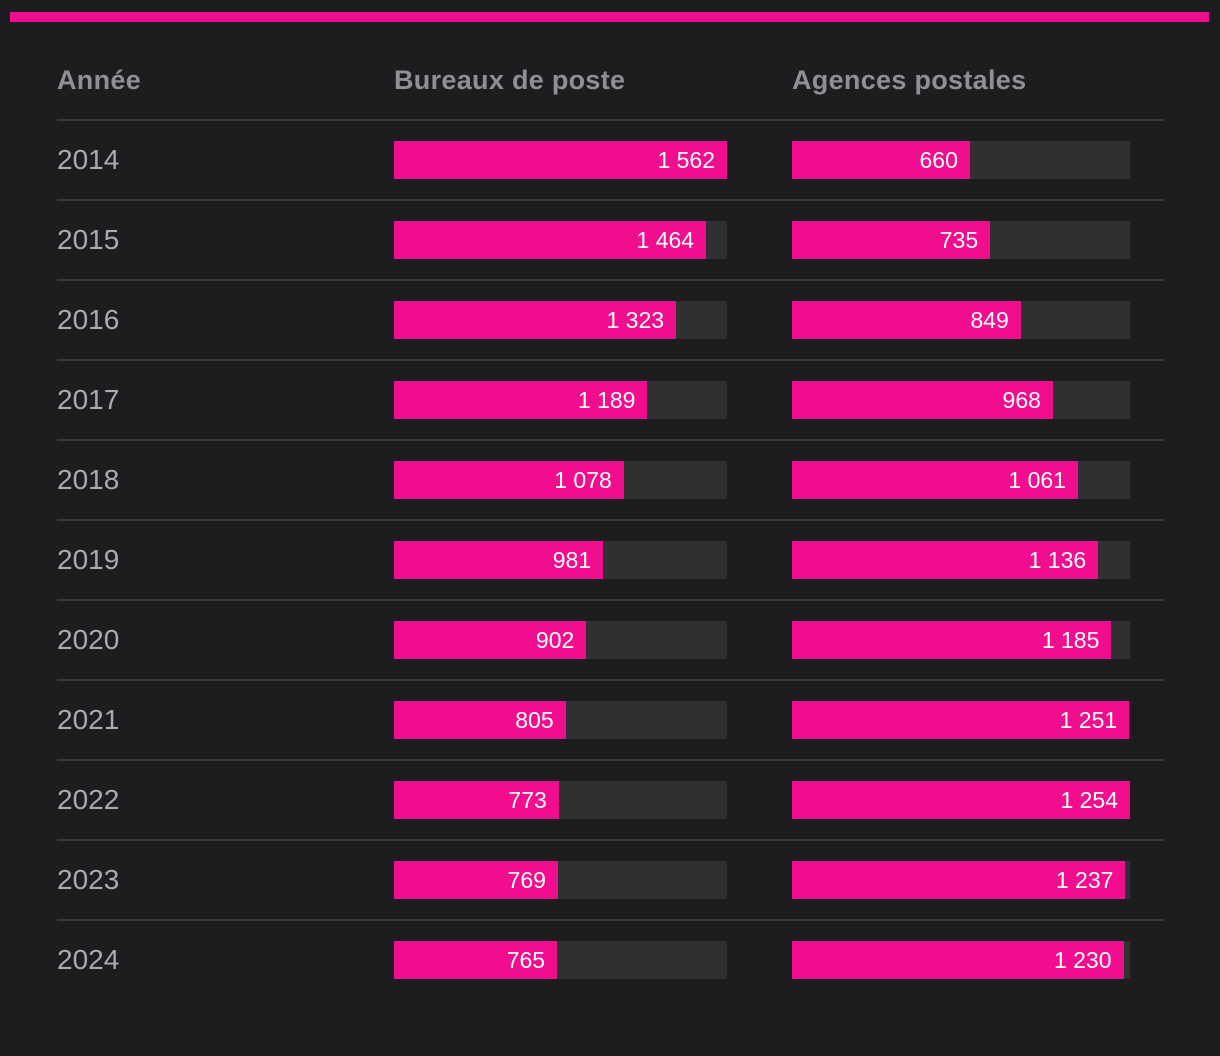 This screenshot has height=1056, width=1220. Describe the element at coordinates (88, 719) in the screenshot. I see `row-year-label: 2021` at that location.